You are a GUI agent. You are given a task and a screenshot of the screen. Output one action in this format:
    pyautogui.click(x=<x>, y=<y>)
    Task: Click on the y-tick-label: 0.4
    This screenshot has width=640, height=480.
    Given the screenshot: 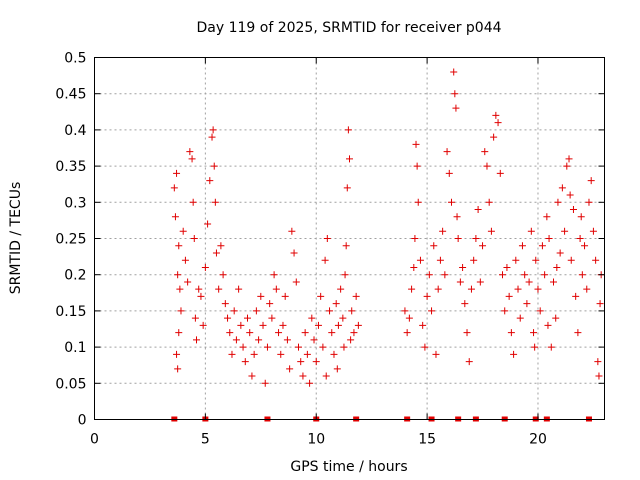 What is the action you would take?
    pyautogui.click(x=75, y=131)
    